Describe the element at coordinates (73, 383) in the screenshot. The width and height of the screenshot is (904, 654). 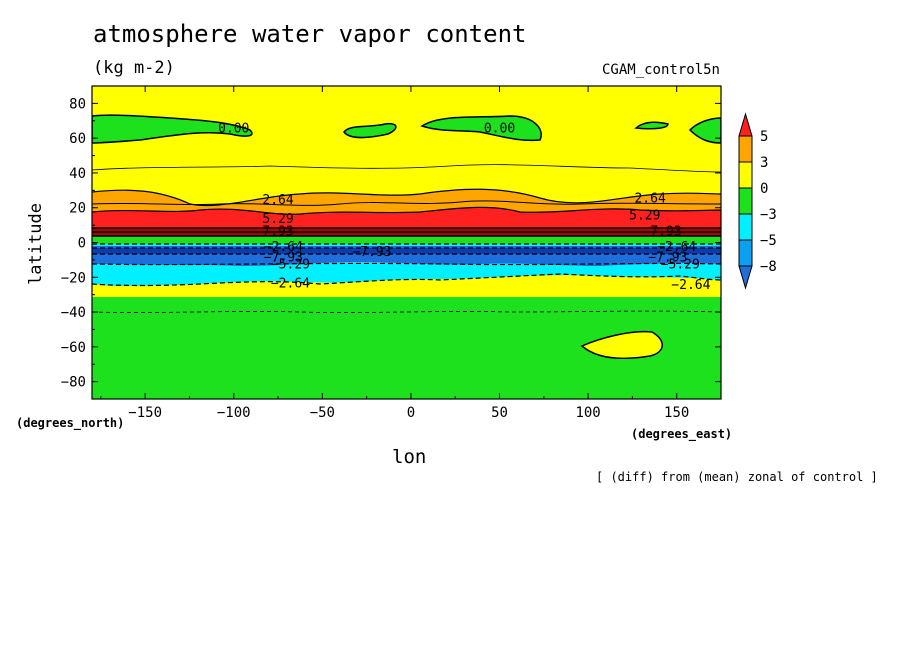
I see `y-tick-label: −80` at that location.